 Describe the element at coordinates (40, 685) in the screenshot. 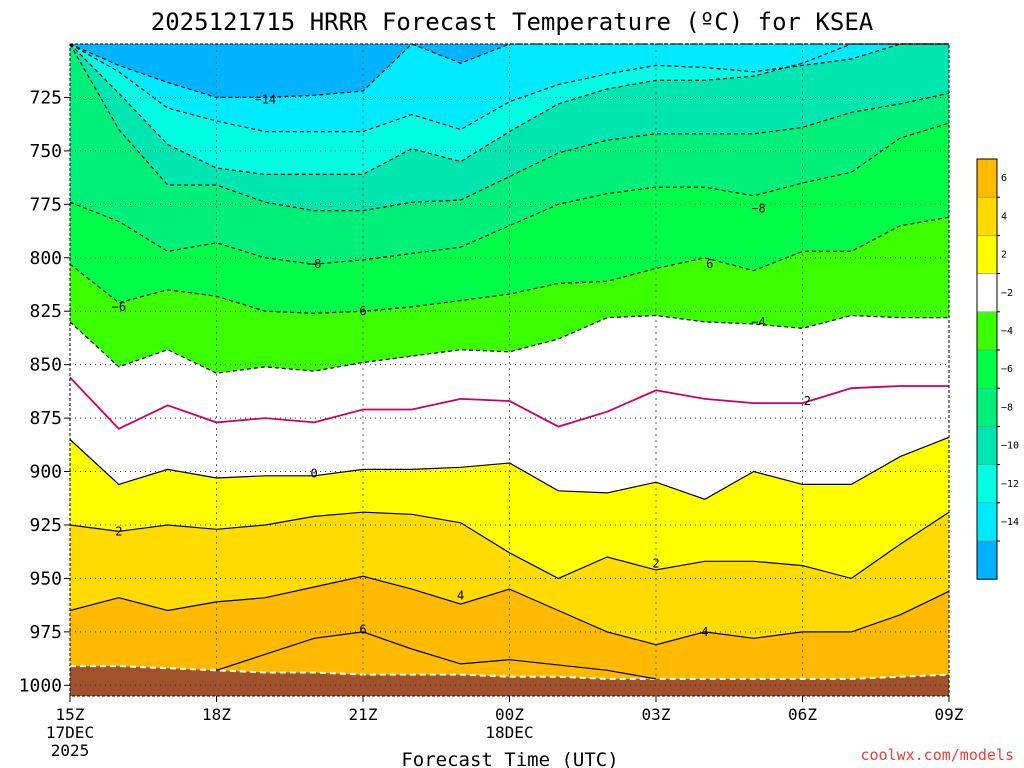

I see `y-tick-label: 1000` at that location.